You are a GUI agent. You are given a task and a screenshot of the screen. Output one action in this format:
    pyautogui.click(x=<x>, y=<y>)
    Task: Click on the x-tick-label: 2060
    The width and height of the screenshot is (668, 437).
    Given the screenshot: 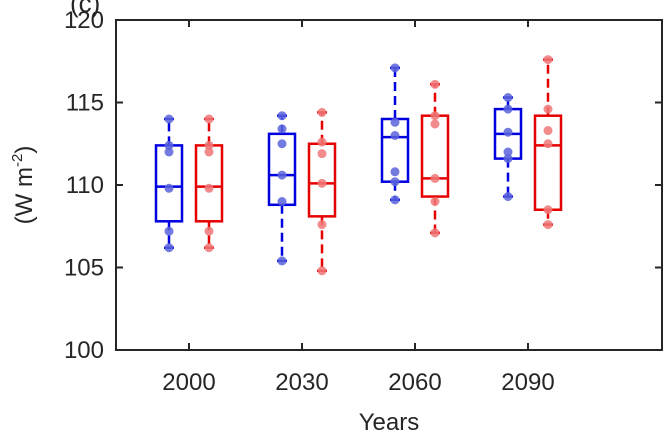 What is the action you would take?
    pyautogui.click(x=414, y=382)
    